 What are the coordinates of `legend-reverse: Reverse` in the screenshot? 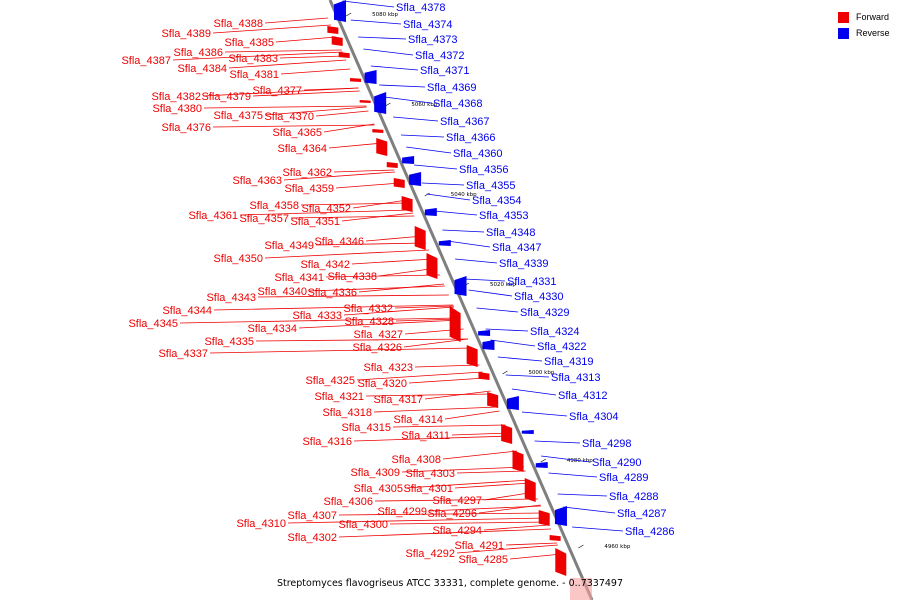 It's located at (864, 33).